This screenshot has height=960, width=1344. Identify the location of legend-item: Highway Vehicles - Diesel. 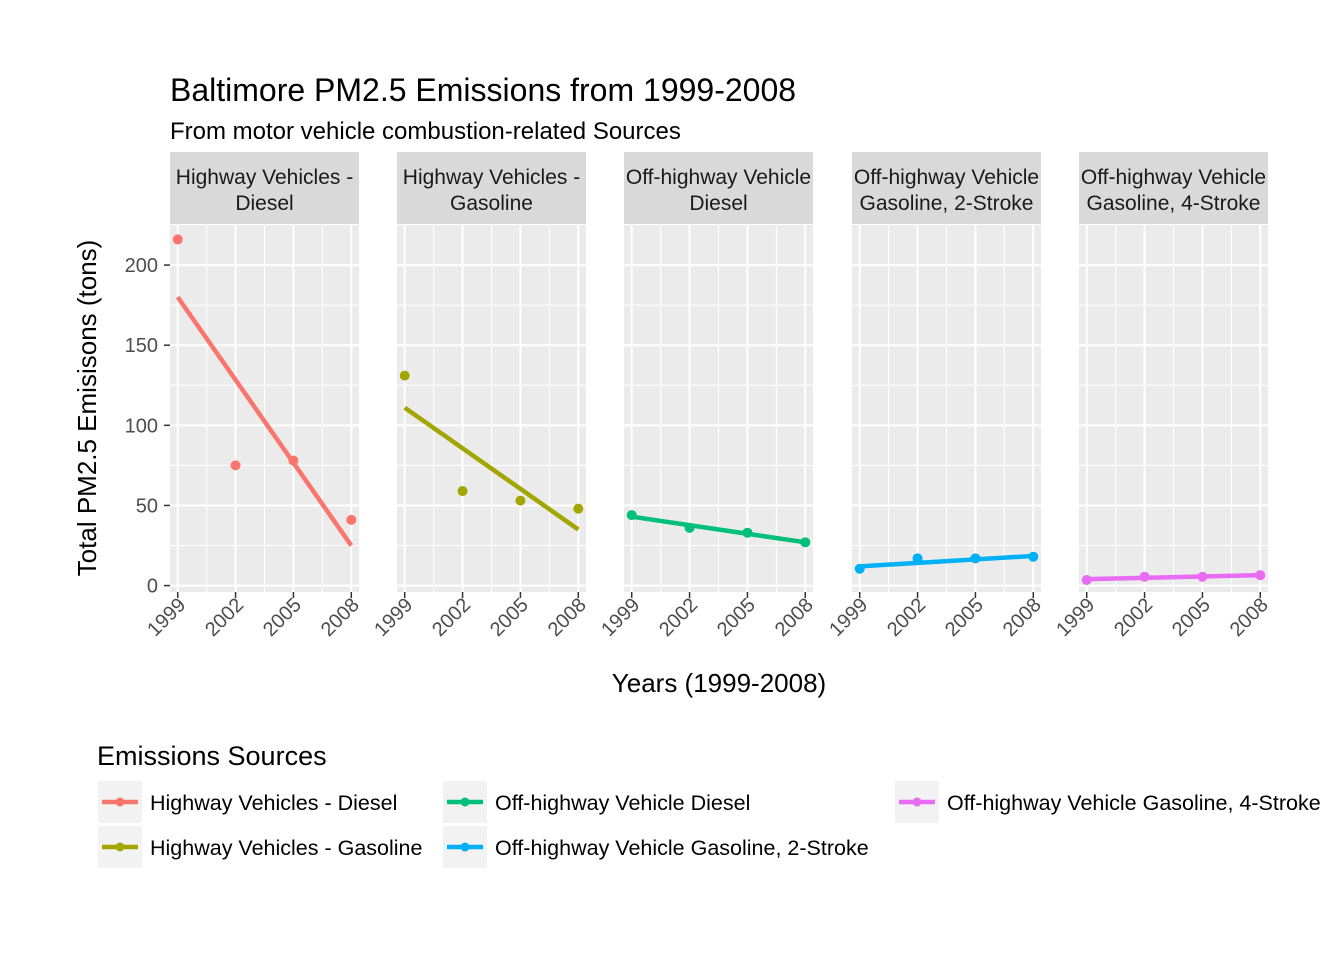
(247, 802).